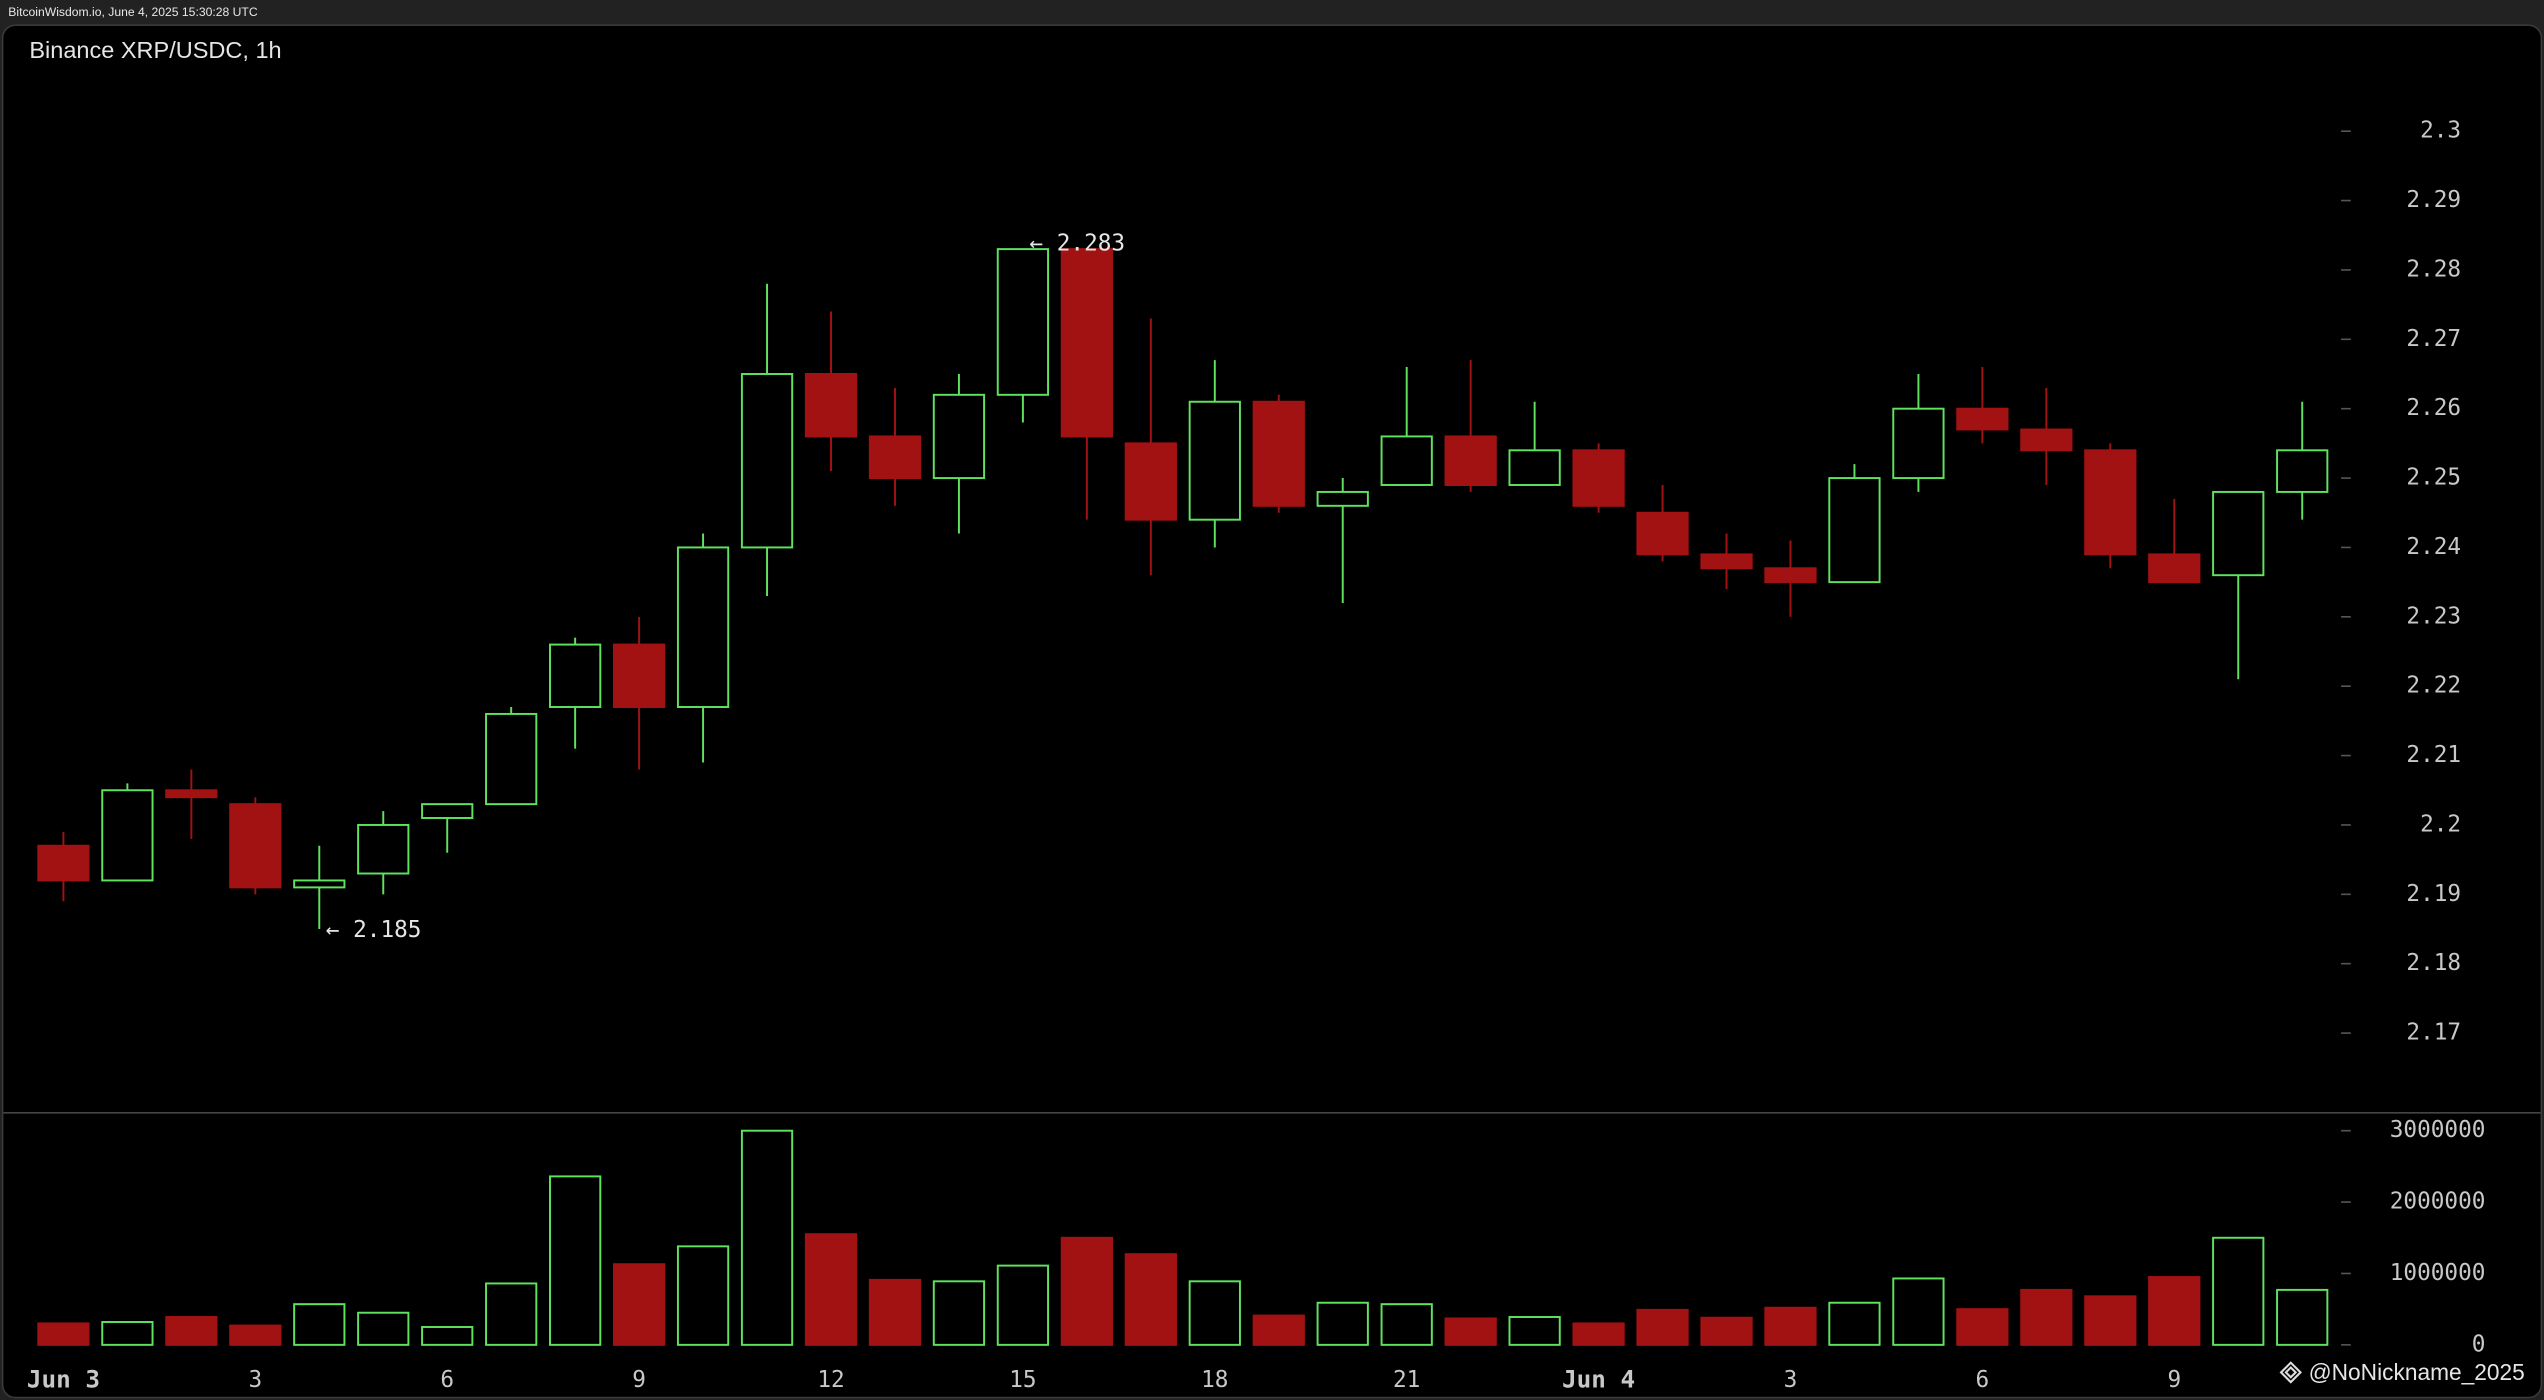  Describe the element at coordinates (2433, 478) in the screenshot. I see `y-tick-label: 2.25` at that location.